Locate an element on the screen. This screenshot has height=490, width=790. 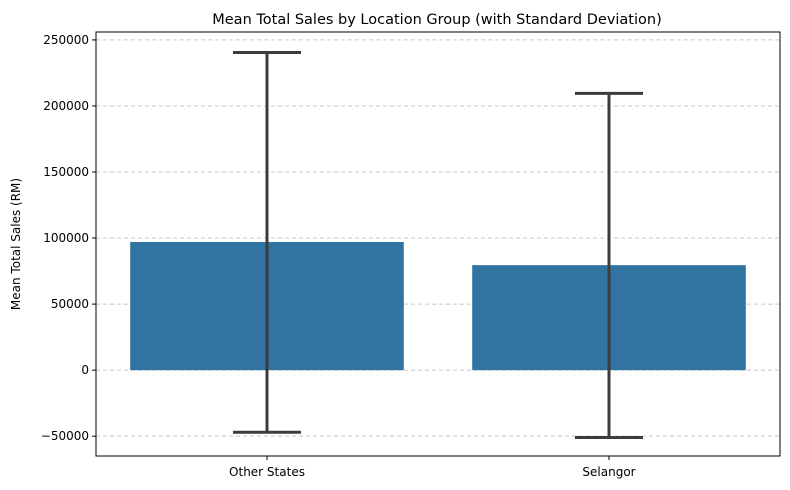
y-tick-label: 0 is located at coordinates (85, 370).